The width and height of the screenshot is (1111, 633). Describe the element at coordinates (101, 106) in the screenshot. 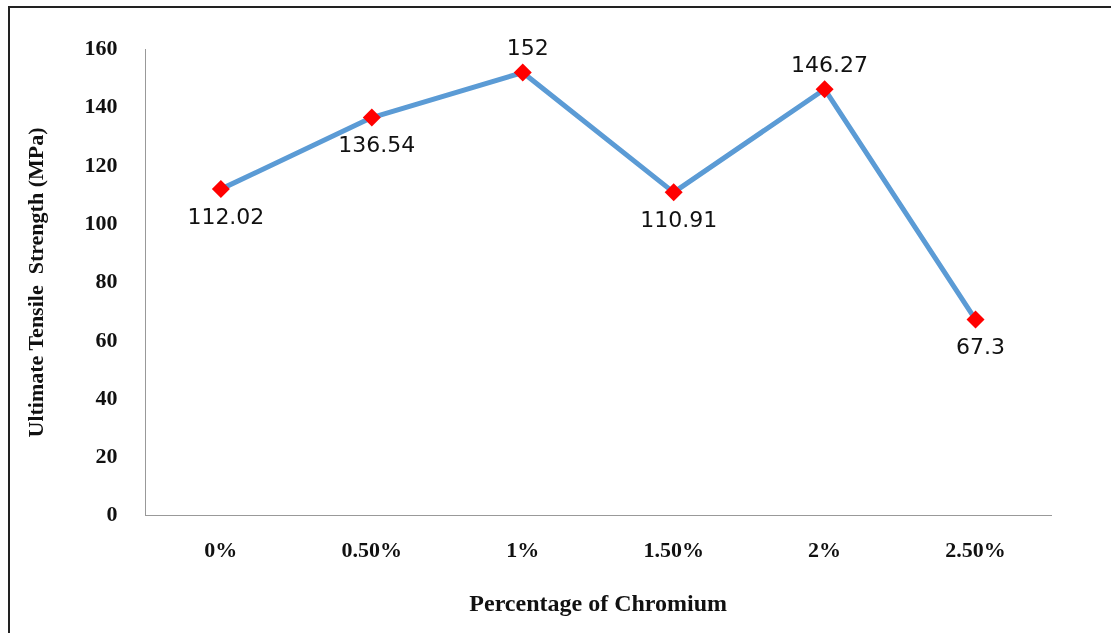

I see `y-tick-label: 140` at that location.